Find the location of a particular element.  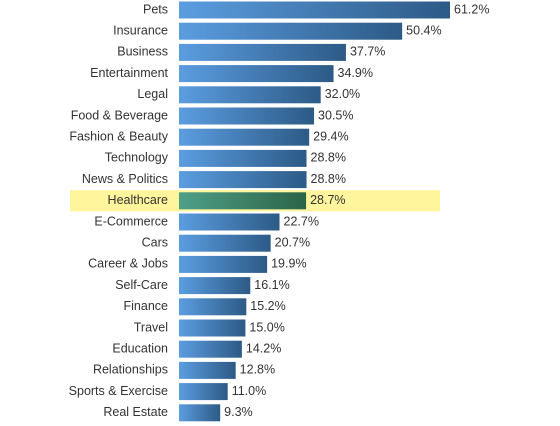

category-label: News & Politics is located at coordinates (125, 179).